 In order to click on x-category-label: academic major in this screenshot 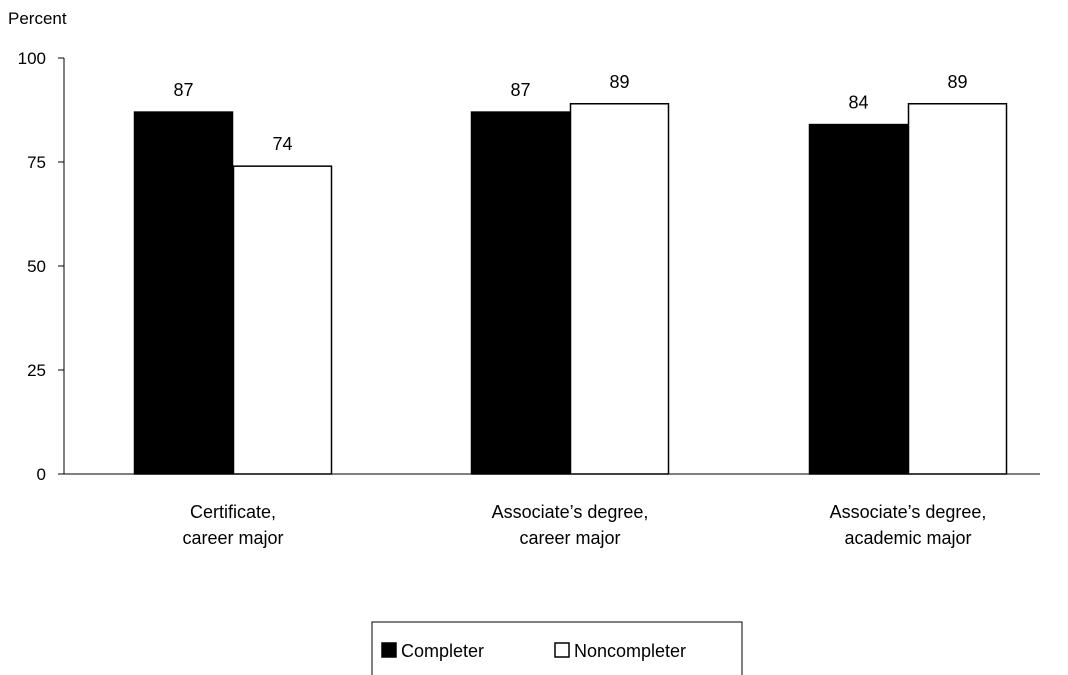, I will do `click(907, 538)`.